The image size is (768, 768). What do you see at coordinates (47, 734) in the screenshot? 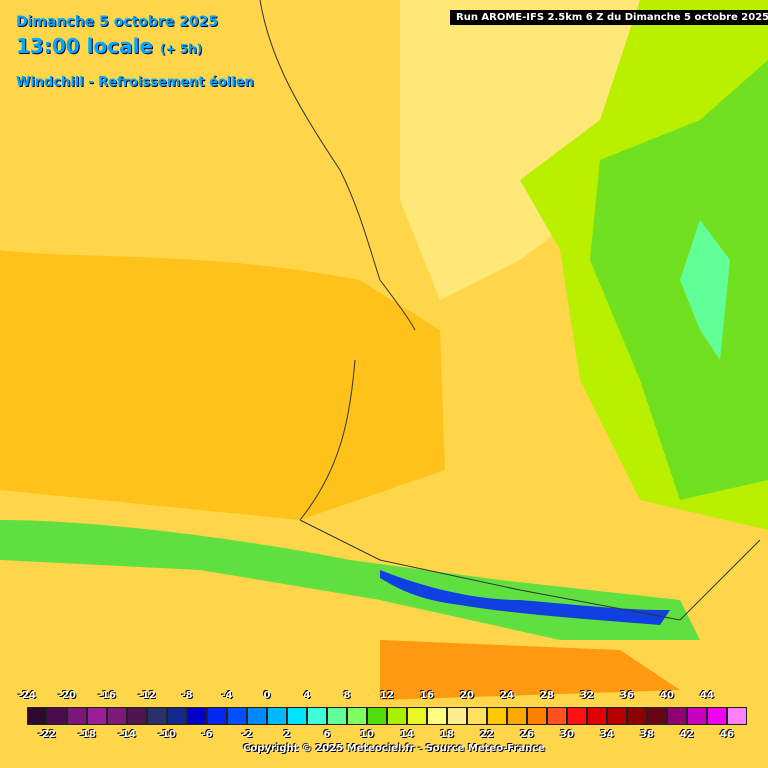
I see `legend-label: -22` at bounding box center [47, 734].